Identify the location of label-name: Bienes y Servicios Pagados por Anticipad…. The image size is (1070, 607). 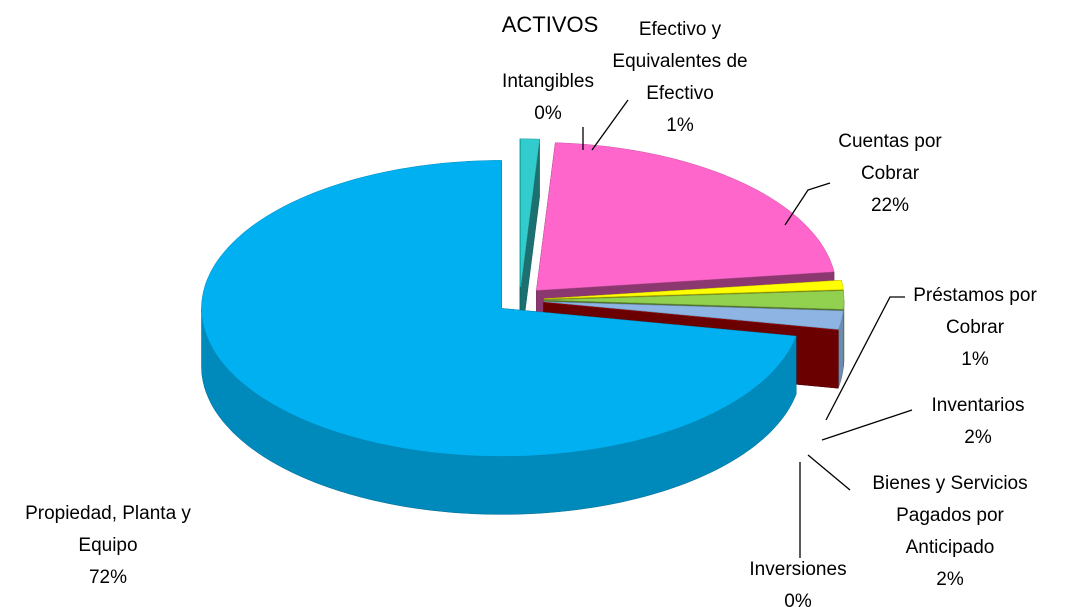
(950, 515).